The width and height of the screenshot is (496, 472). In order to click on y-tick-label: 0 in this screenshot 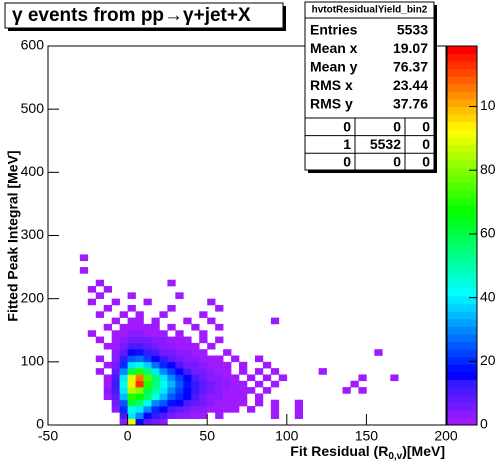, I will do `click(40, 424)`.